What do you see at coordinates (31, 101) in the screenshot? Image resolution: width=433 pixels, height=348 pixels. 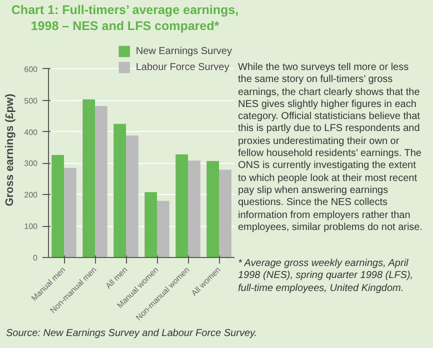 I see `y-tick-label: 500` at bounding box center [31, 101].